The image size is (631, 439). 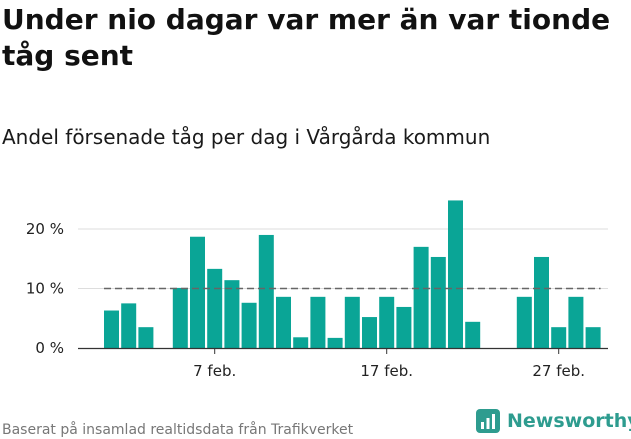 I want to click on brand-logo: Newsworthy, so click(x=553, y=421).